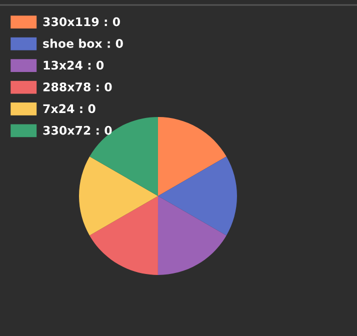  What do you see at coordinates (74, 65) in the screenshot?
I see `legend-label: 13x24 : 0` at bounding box center [74, 65].